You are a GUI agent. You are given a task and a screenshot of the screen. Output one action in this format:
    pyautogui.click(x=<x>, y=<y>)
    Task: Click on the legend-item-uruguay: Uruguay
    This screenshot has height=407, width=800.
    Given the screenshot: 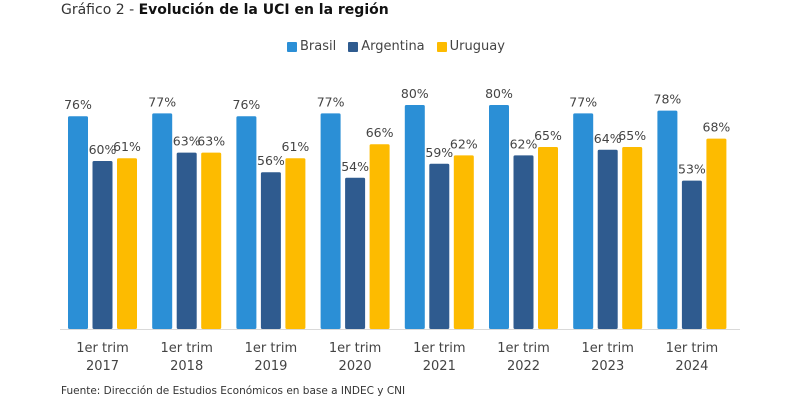 What is the action you would take?
    pyautogui.click(x=470, y=46)
    